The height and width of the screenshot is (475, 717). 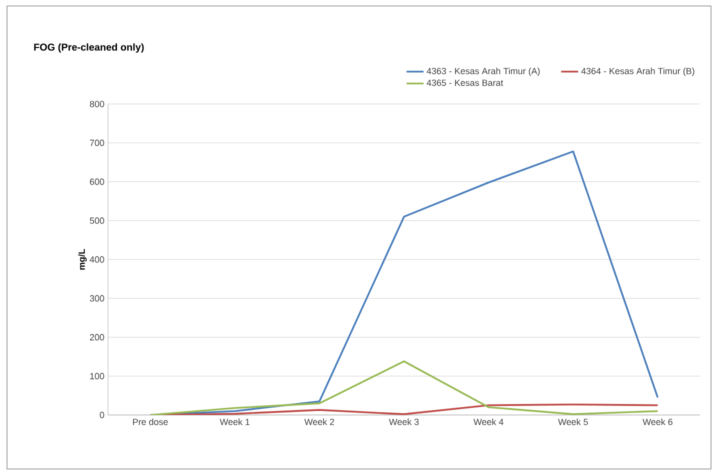 What do you see at coordinates (97, 298) in the screenshot?
I see `y-tick-label: 300` at bounding box center [97, 298].